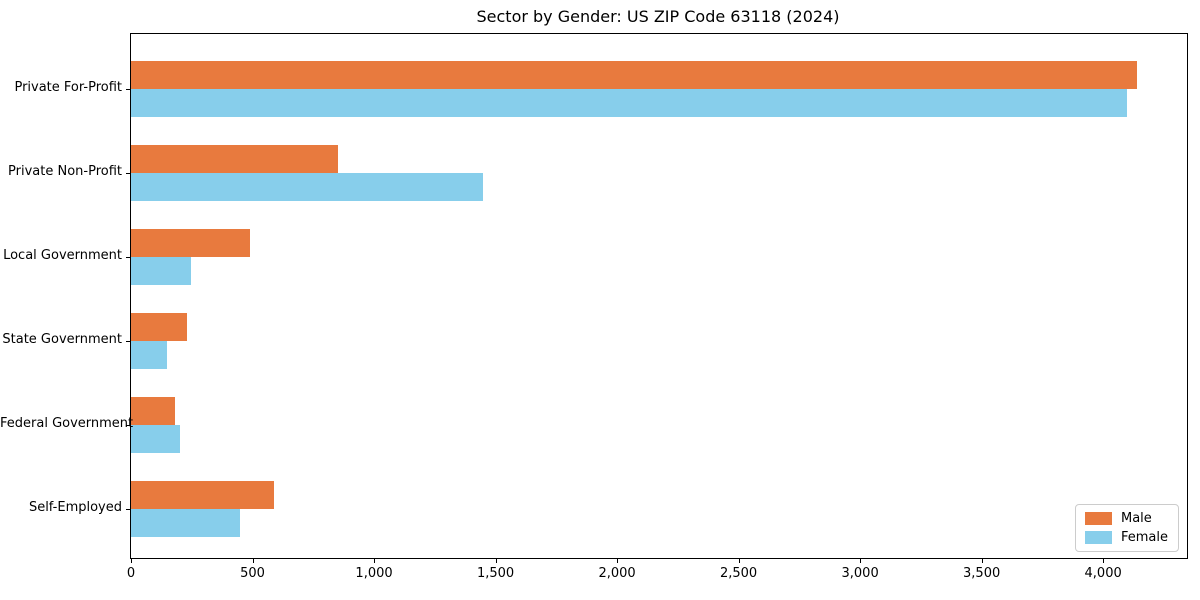  What do you see at coordinates (75, 507) in the screenshot?
I see `y-tick-label: Self-Employed` at bounding box center [75, 507].